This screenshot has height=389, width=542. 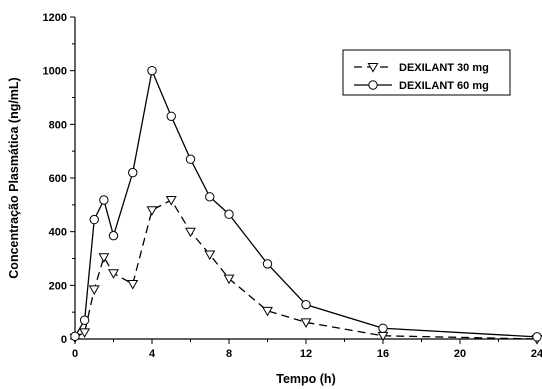 I want to click on x-tick-label: 12, so click(x=306, y=354).